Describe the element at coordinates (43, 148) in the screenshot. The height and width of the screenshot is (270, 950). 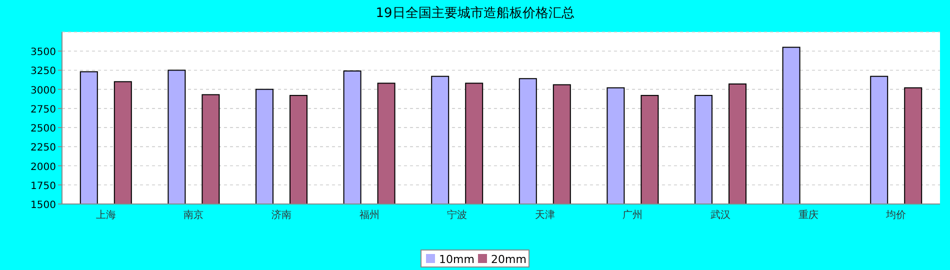
I see `y-tick-label: 2250` at that location.